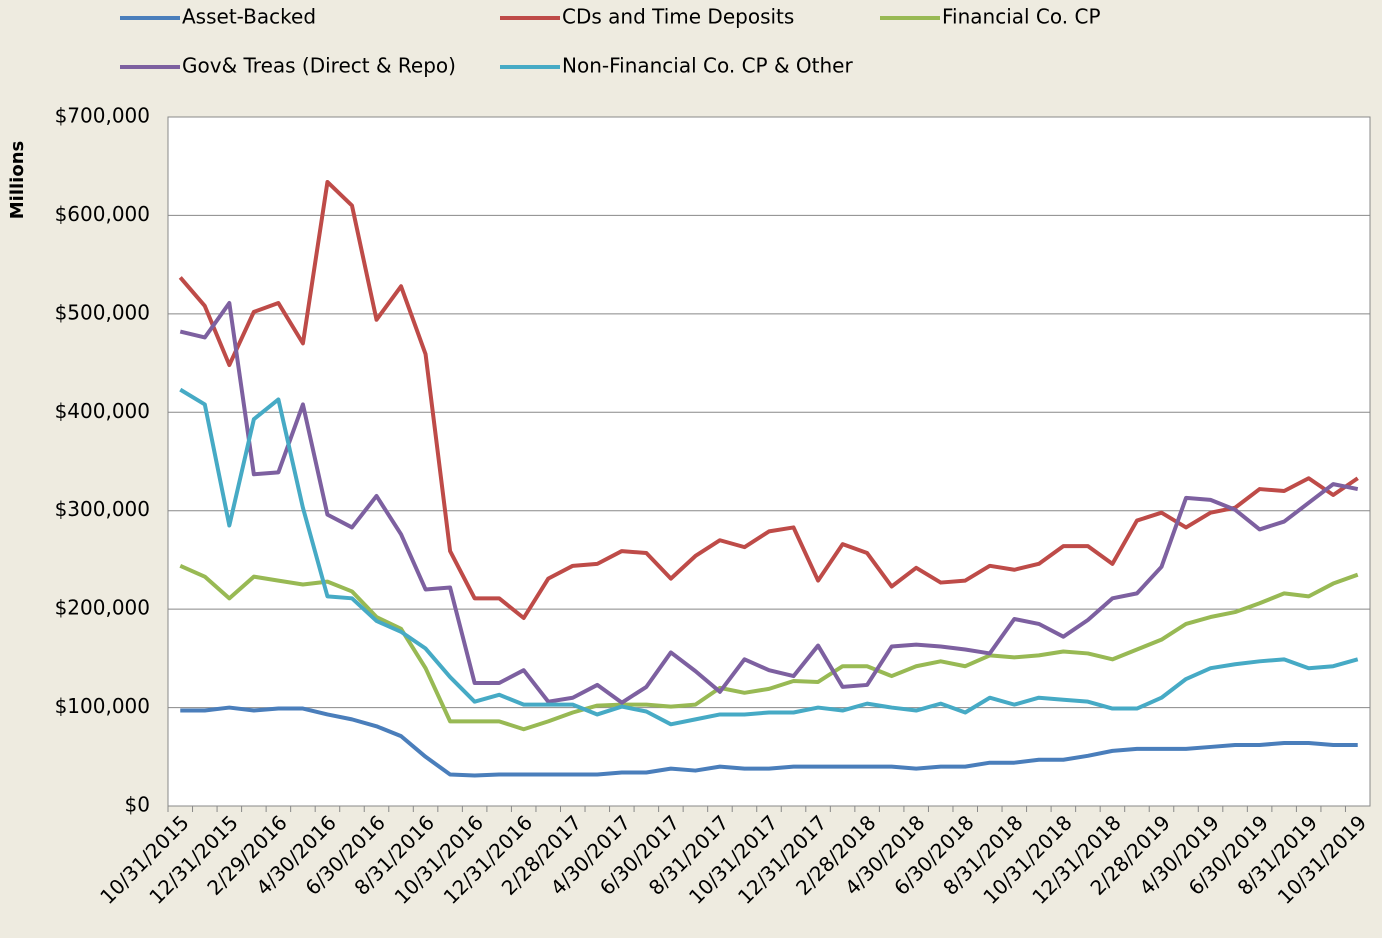 The height and width of the screenshot is (938, 1382). What do you see at coordinates (707, 66) in the screenshot?
I see `legend-label: Non-Financial Co. CP & Other` at bounding box center [707, 66].